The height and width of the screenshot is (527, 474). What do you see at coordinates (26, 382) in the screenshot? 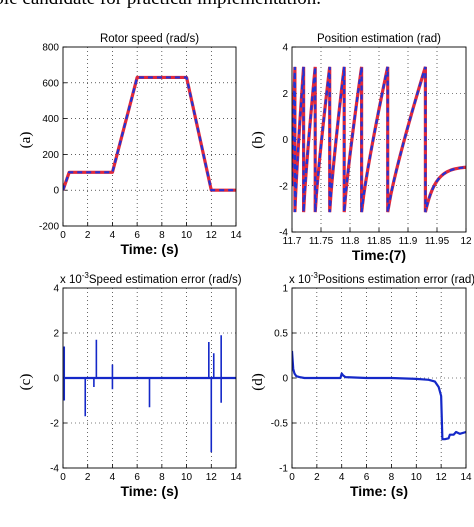
I see `panel-label: (c)` at bounding box center [26, 382].